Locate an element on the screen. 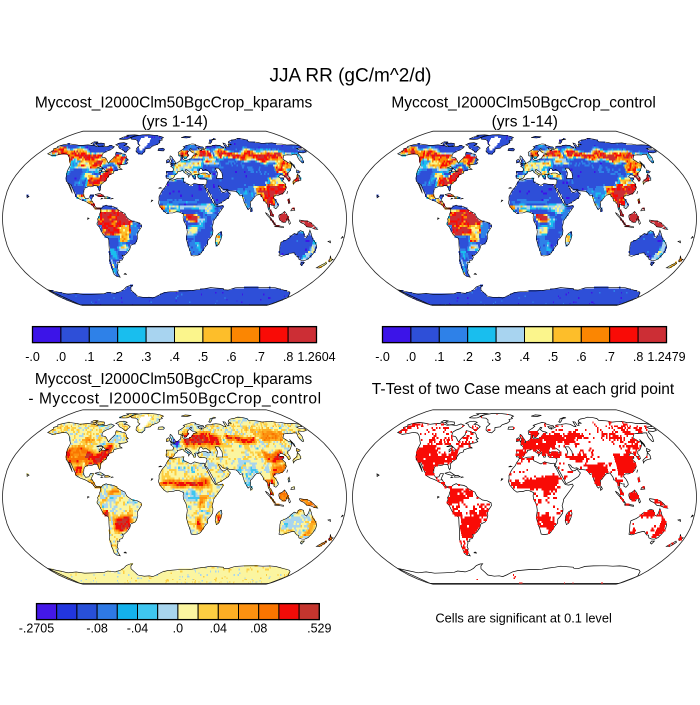 The width and height of the screenshot is (700, 705). svg-text: -.04 is located at coordinates (138, 628).